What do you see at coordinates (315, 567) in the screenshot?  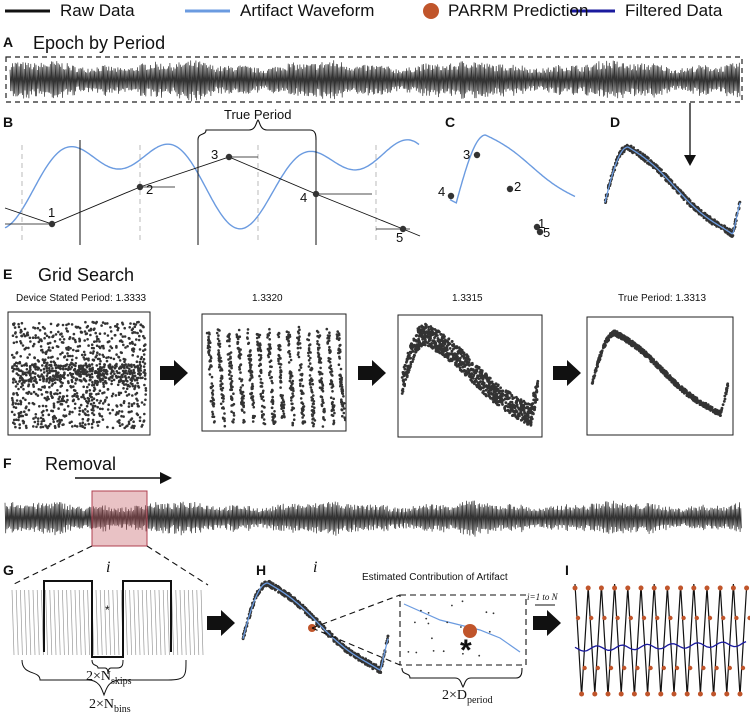 I see `h-index-label: i` at bounding box center [315, 567].